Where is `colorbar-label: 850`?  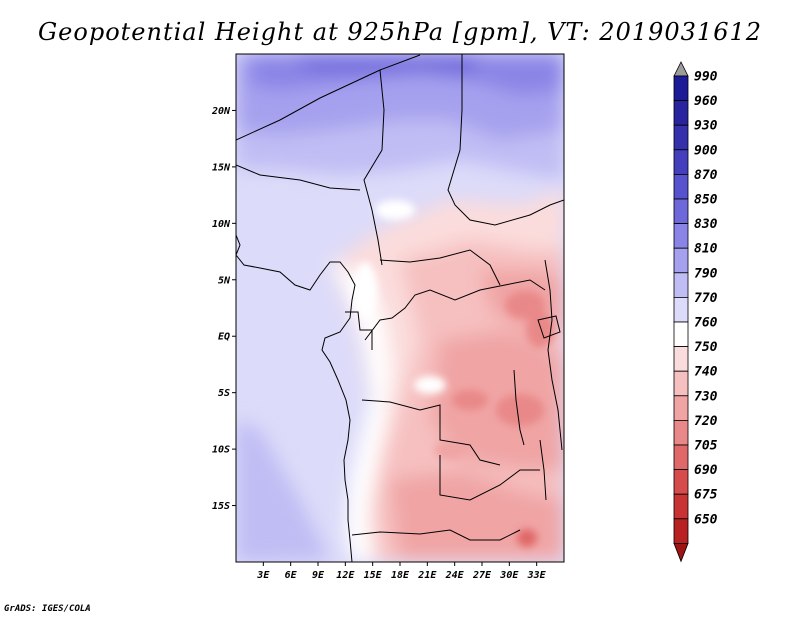
colorbar-label: 850 is located at coordinates (706, 200).